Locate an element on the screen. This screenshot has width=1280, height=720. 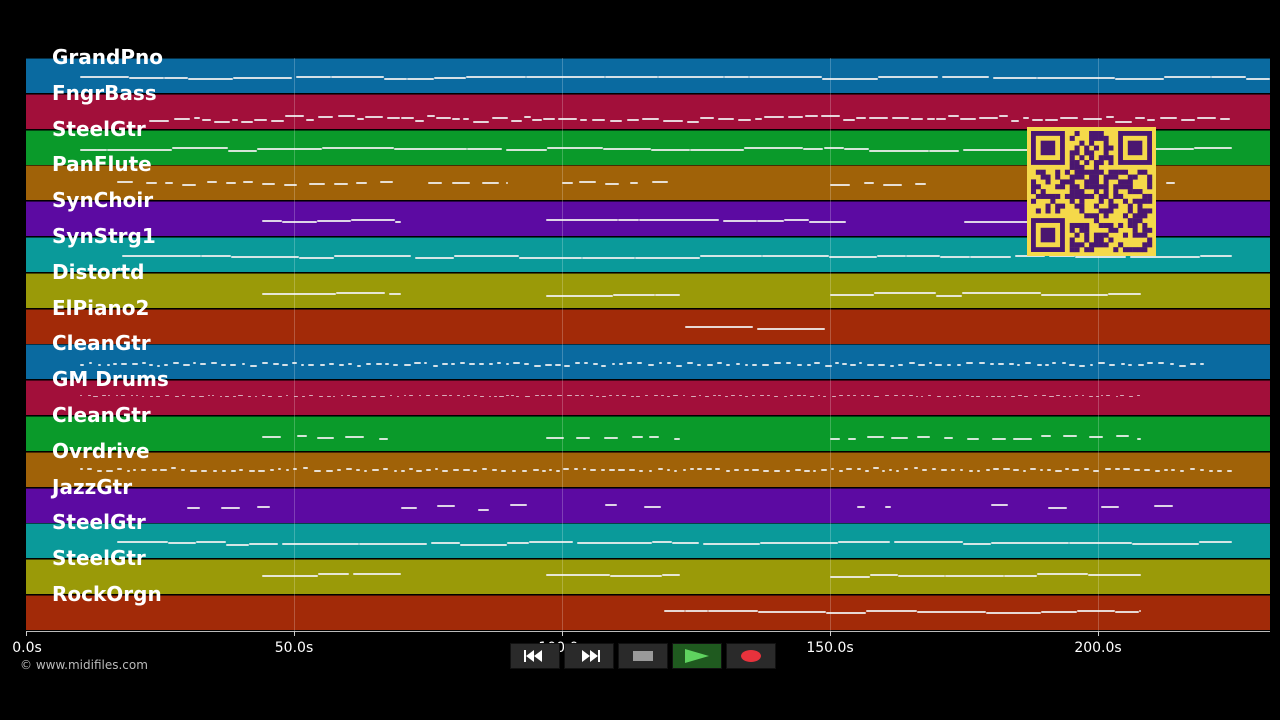
qr-code-icon is located at coordinates (1091, 191).